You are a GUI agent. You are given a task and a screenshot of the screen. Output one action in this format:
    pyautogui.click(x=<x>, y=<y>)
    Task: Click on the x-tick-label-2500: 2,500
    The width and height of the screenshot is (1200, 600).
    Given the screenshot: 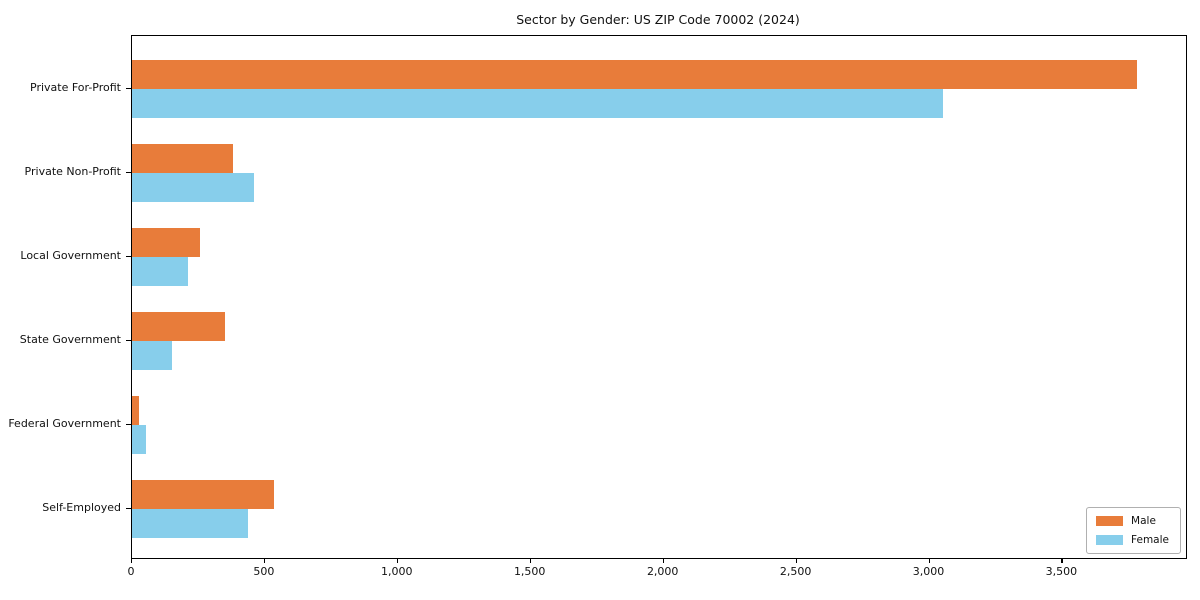 What is the action you would take?
    pyautogui.click(x=795, y=571)
    